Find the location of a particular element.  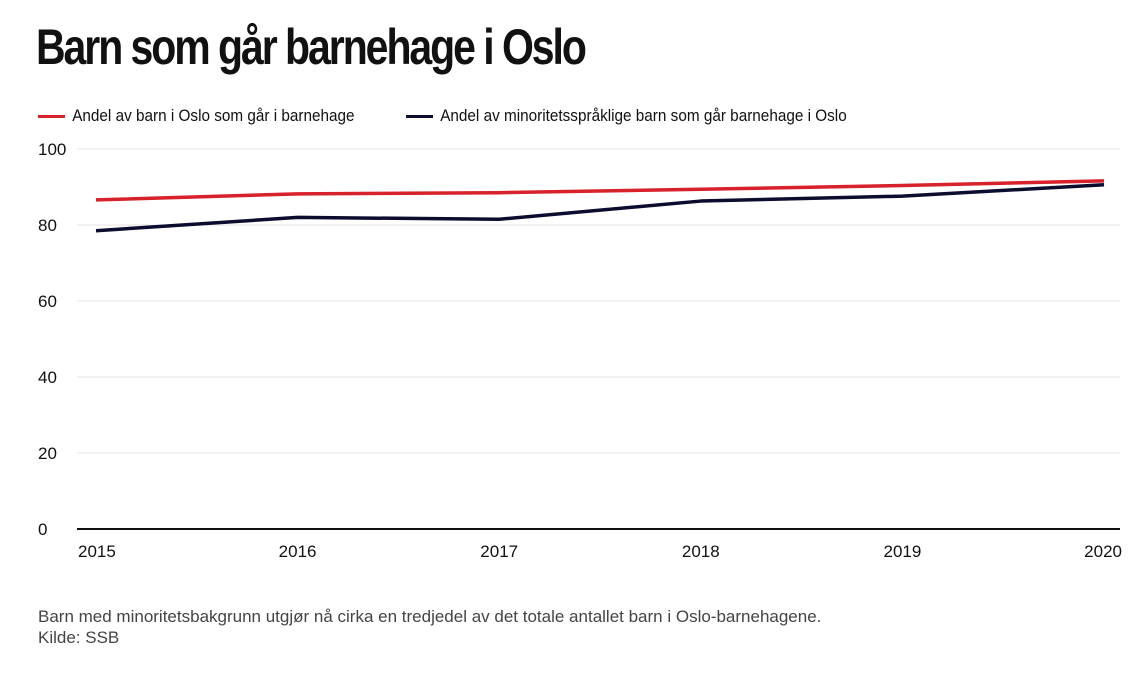

x-tick-label: 2017 is located at coordinates (499, 551).